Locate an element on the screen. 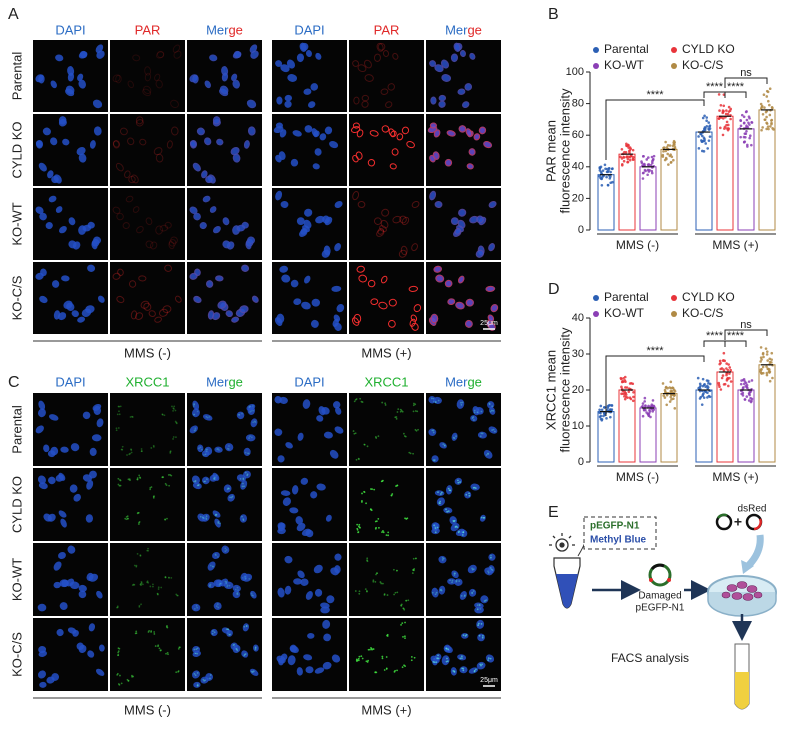 This screenshot has width=789, height=732. facs-liquid is located at coordinates (742, 690).